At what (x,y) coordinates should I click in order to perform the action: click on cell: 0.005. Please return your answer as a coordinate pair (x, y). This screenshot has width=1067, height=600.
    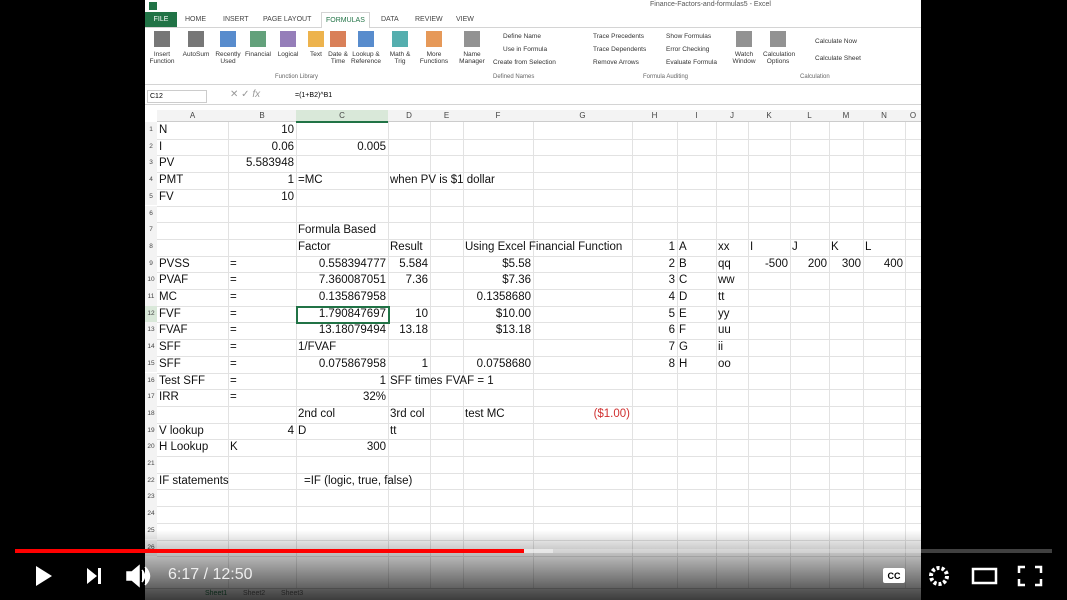
    Looking at the image, I should click on (371, 146).